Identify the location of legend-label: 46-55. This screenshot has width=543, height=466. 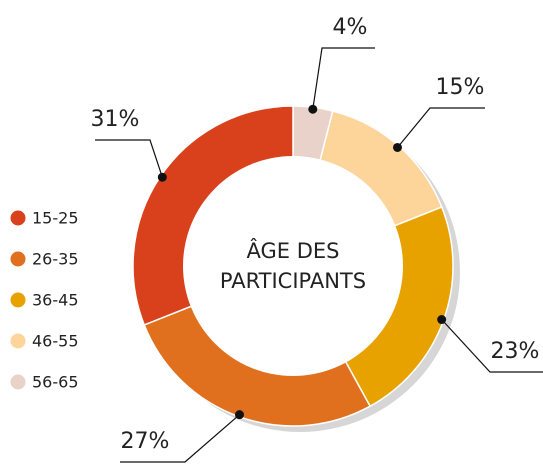
(55, 341).